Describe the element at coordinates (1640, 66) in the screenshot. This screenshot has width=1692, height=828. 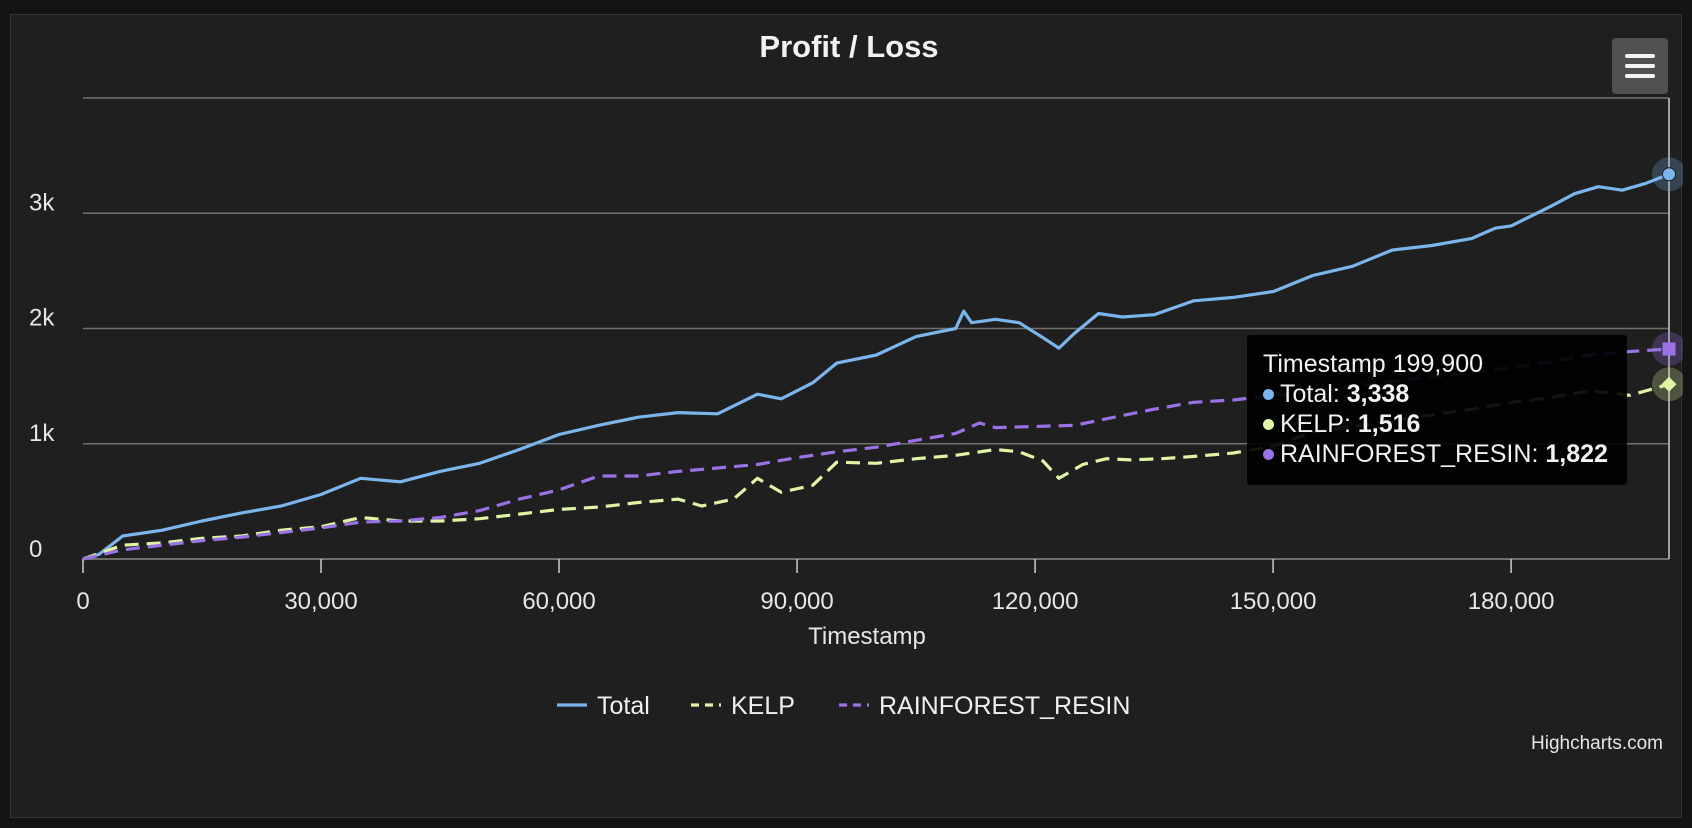
I see `menu-icon` at that location.